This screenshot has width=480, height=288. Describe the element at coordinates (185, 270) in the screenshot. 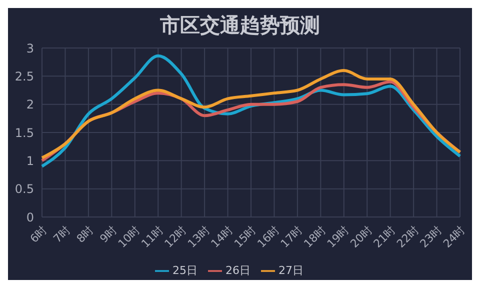

I see `legend-label: 25日` at that location.